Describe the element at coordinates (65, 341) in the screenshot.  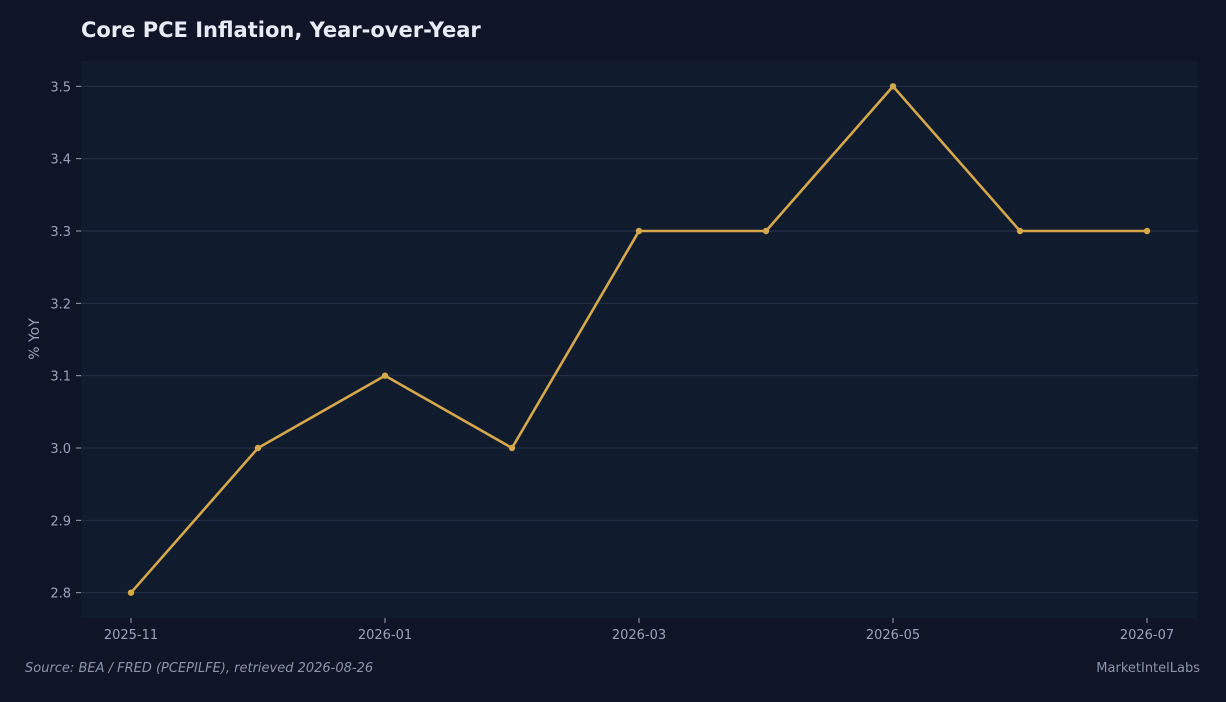
I see `y-axis-ticks: 2.8 2.9 3.0 3.1 3.2 3.3 3.4 3.5` at that location.